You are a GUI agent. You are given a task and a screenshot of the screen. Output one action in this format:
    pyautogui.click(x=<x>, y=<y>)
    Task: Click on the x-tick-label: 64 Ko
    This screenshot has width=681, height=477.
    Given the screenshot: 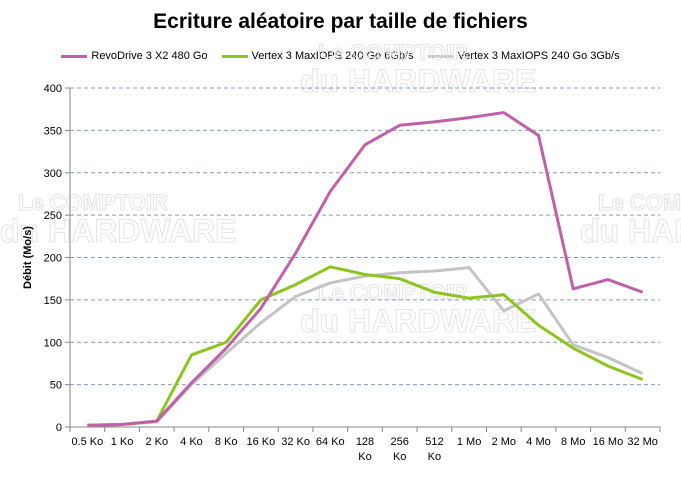 What is the action you would take?
    pyautogui.click(x=330, y=442)
    